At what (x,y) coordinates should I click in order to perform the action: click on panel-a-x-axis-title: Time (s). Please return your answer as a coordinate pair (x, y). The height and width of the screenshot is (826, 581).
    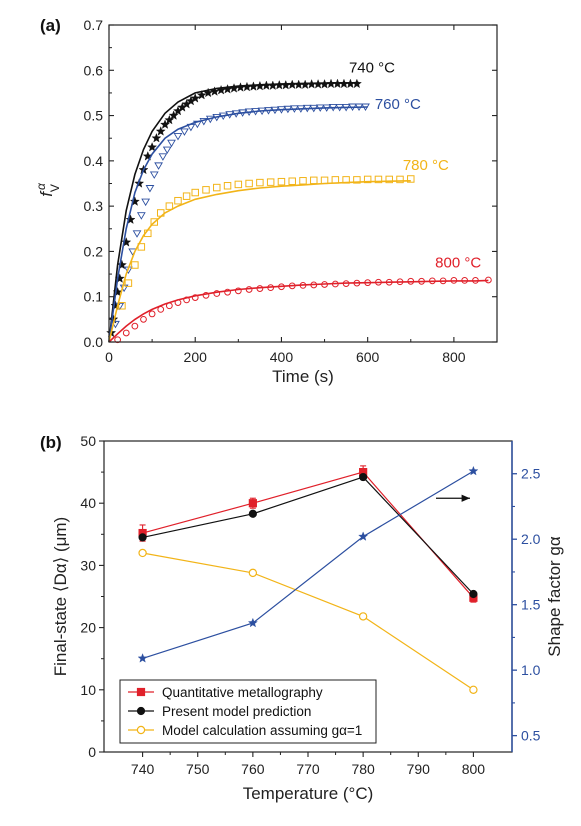
    Looking at the image, I should click on (303, 376).